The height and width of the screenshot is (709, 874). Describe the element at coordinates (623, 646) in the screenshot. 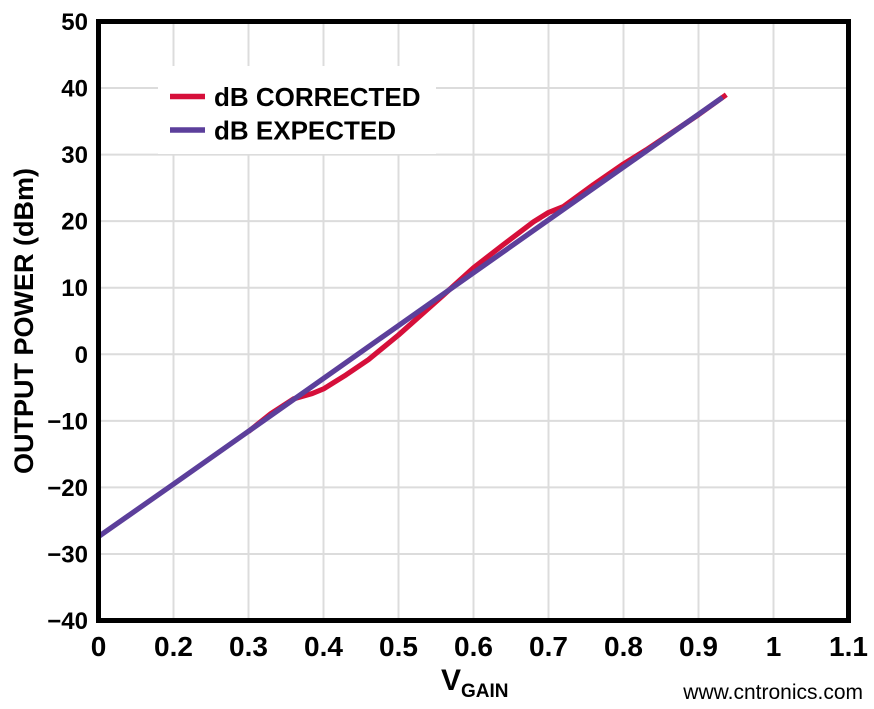

I see `x-tick-label: 0.8` at that location.